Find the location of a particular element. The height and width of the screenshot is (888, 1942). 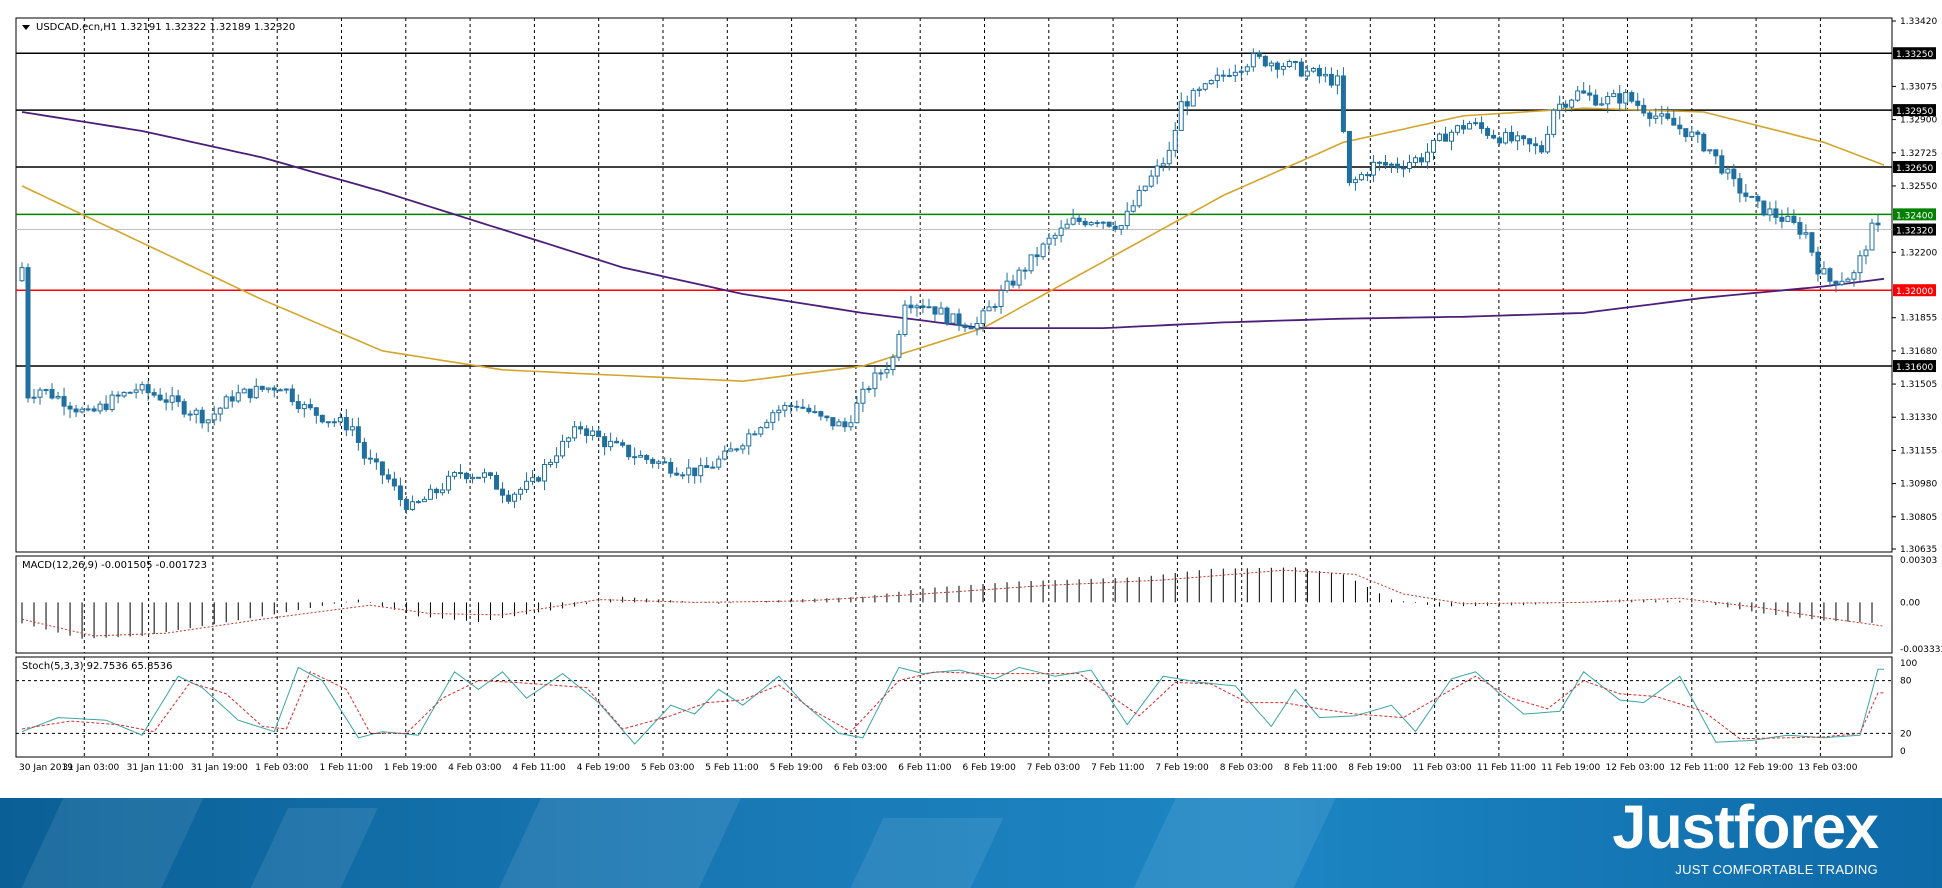

time-label: 5 Feb 19:00 is located at coordinates (797, 768).